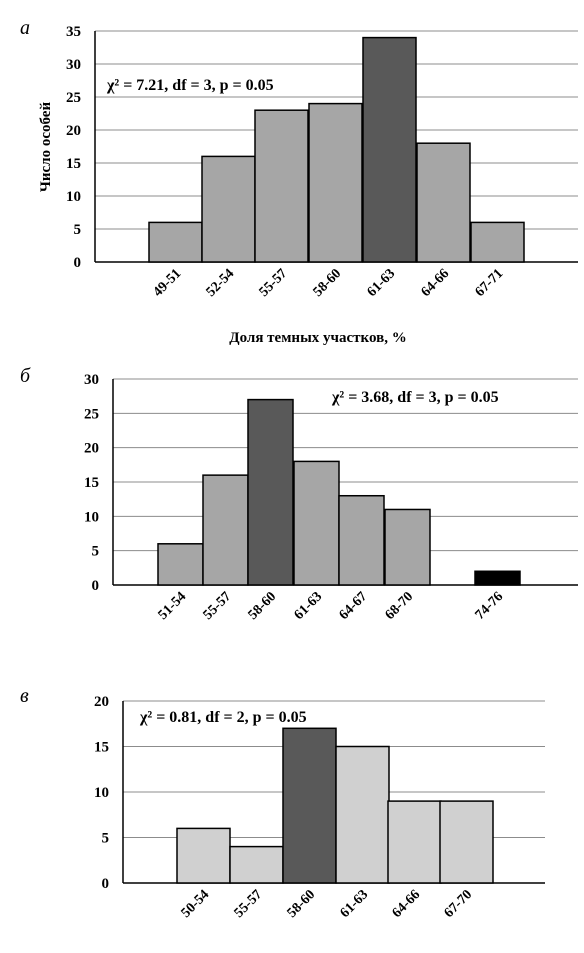  Describe the element at coordinates (25, 28) in the screenshot. I see `panel-letter: а` at that location.